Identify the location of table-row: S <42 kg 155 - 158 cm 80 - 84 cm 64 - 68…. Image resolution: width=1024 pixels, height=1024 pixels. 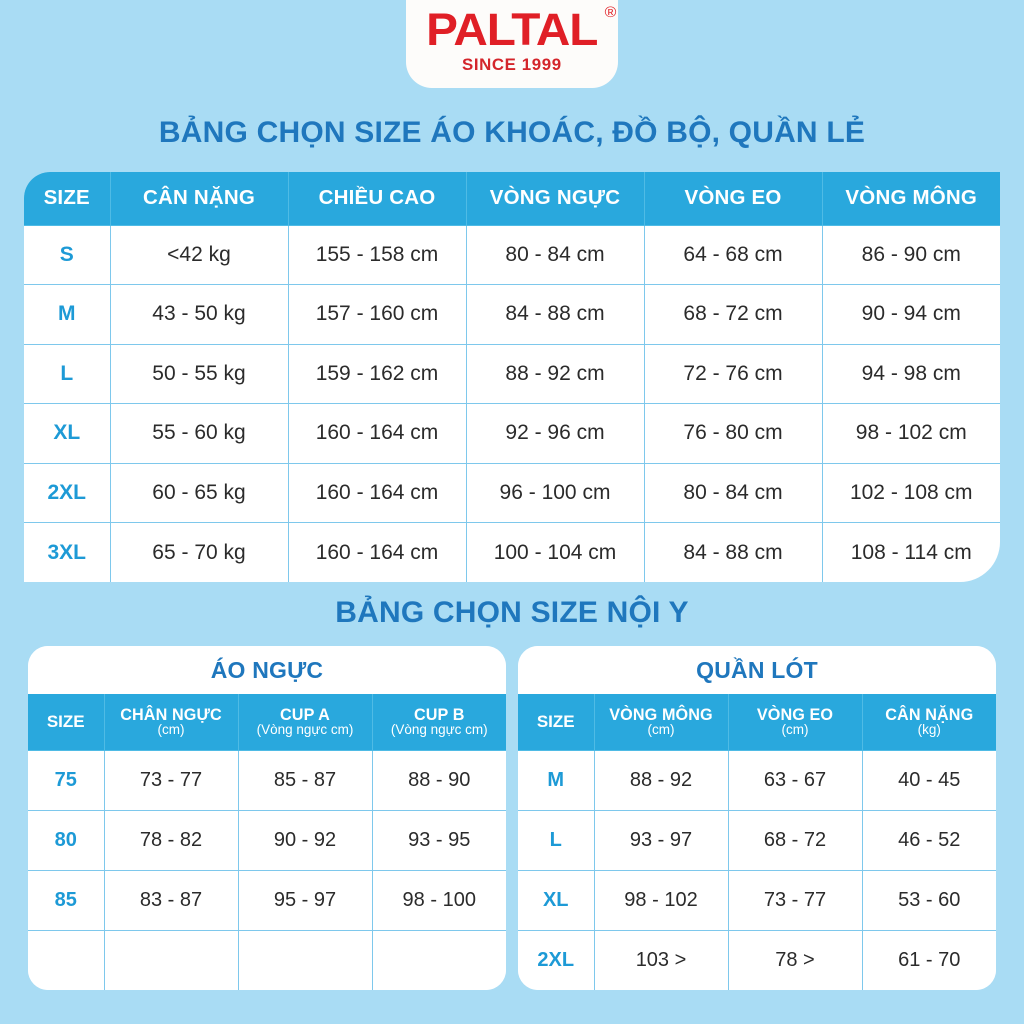
(512, 254).